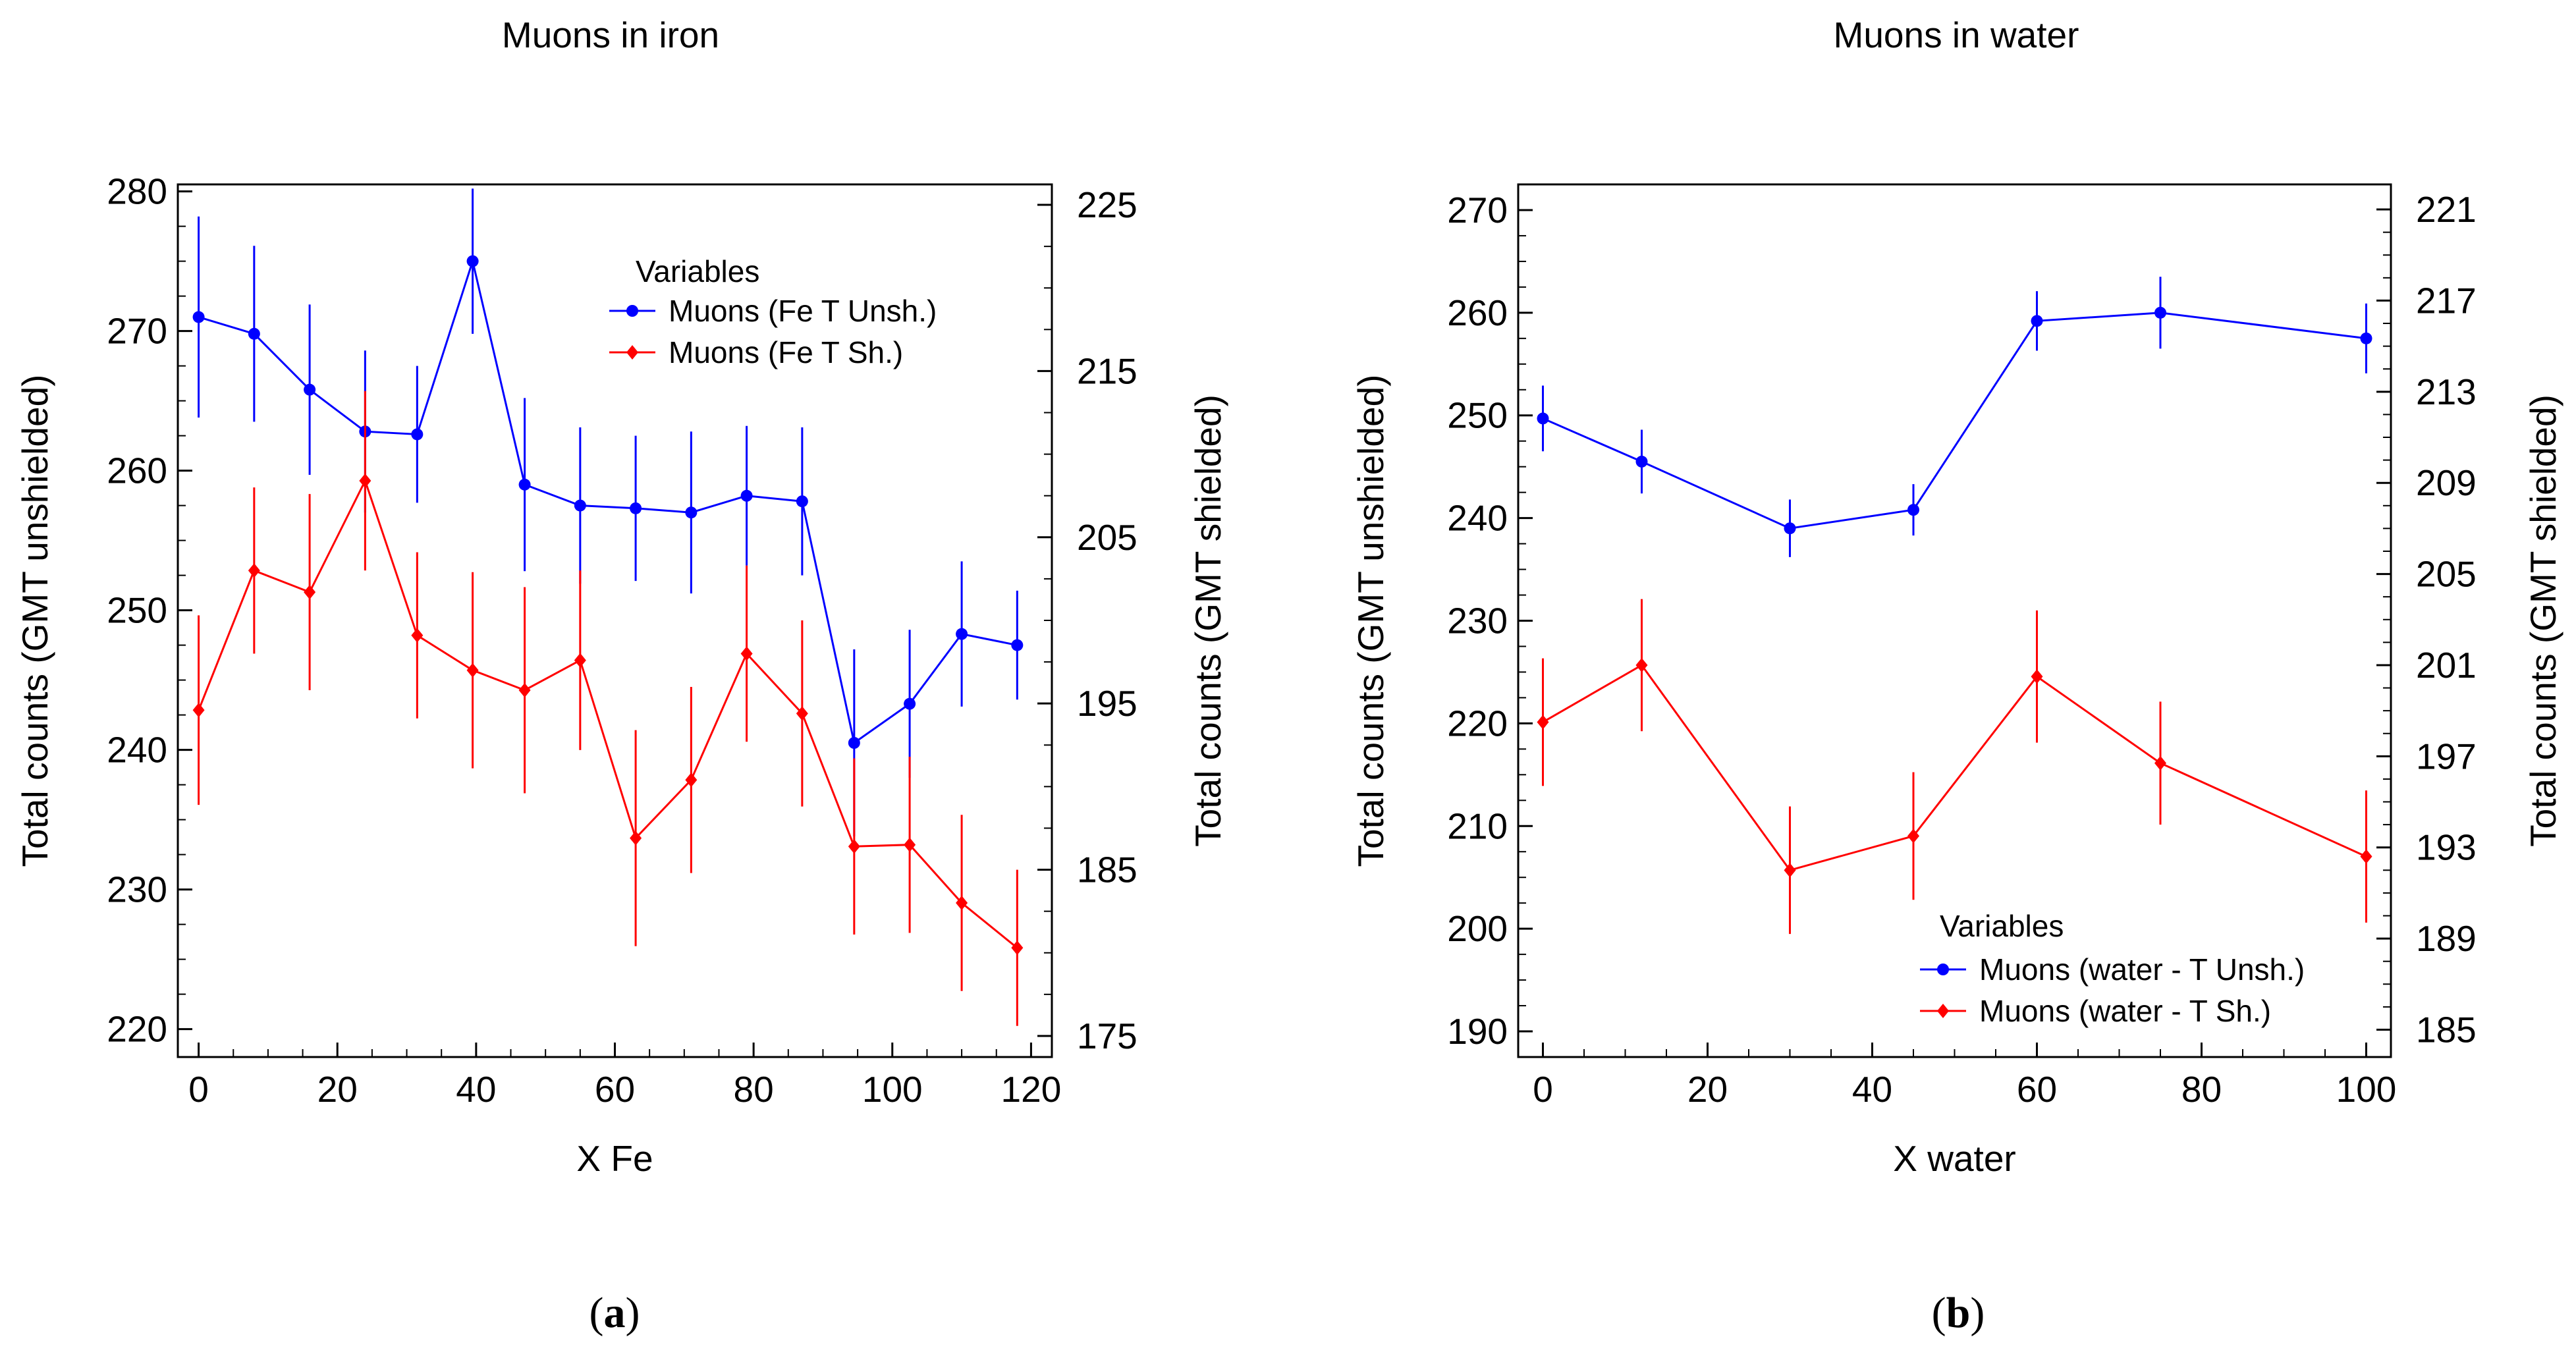 This screenshot has width=2576, height=1358. Describe the element at coordinates (614, 1158) in the screenshot. I see `x-axis-title: X Fe` at that location.